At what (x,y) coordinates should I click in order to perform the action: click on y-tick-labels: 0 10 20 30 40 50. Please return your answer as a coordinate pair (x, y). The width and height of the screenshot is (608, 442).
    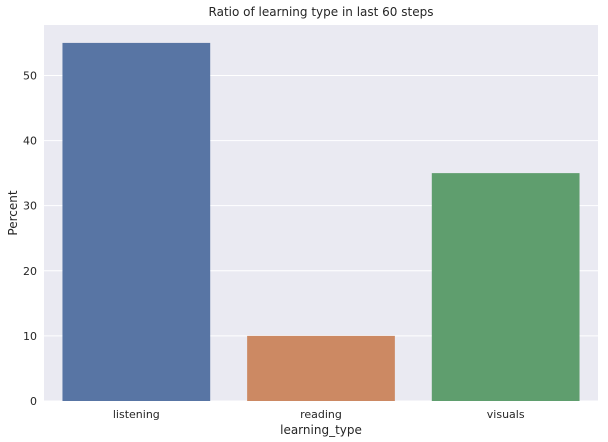
    Looking at the image, I should click on (30, 238).